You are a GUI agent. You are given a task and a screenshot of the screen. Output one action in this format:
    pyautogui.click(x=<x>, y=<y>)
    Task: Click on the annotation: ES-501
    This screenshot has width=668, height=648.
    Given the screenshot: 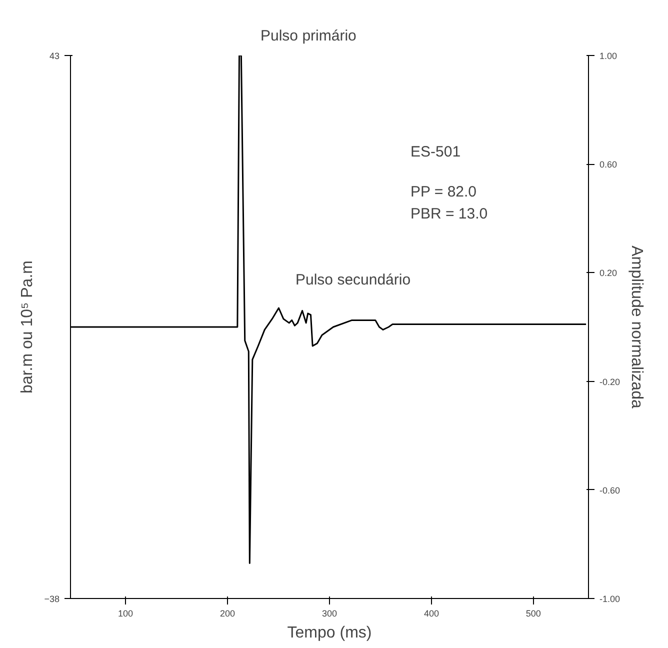 What is the action you would take?
    pyautogui.click(x=435, y=152)
    